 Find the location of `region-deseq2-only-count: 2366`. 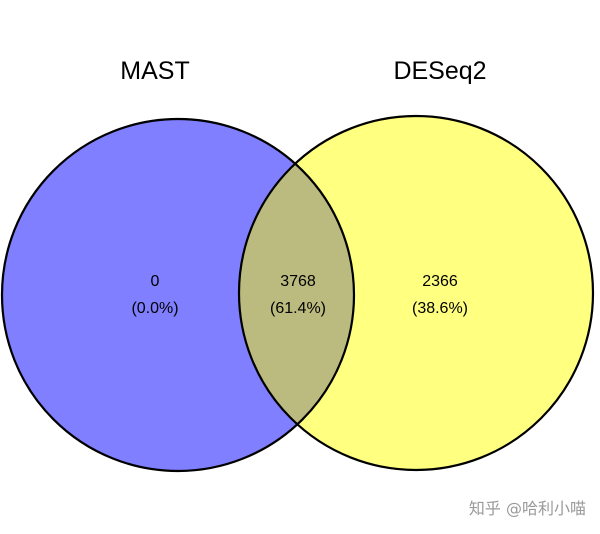

region-deseq2-only-count: 2366 is located at coordinates (440, 281).